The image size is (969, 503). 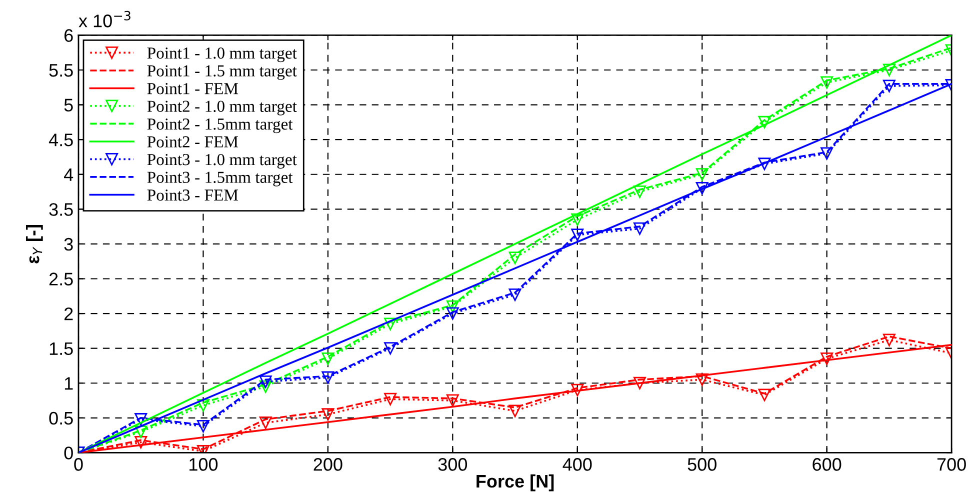 I want to click on y-tick-label: 3, so click(x=68, y=244).